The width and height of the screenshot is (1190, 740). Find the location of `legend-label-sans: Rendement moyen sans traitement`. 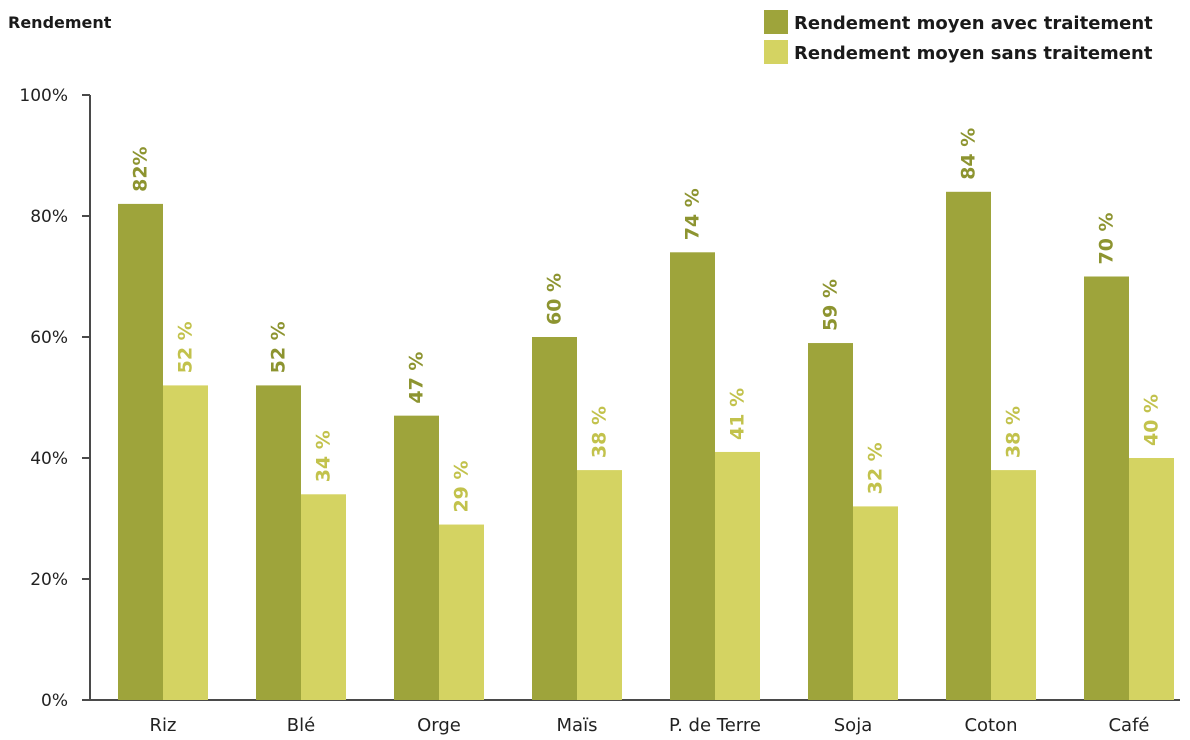

legend-label-sans: Rendement moyen sans traitement is located at coordinates (973, 53).